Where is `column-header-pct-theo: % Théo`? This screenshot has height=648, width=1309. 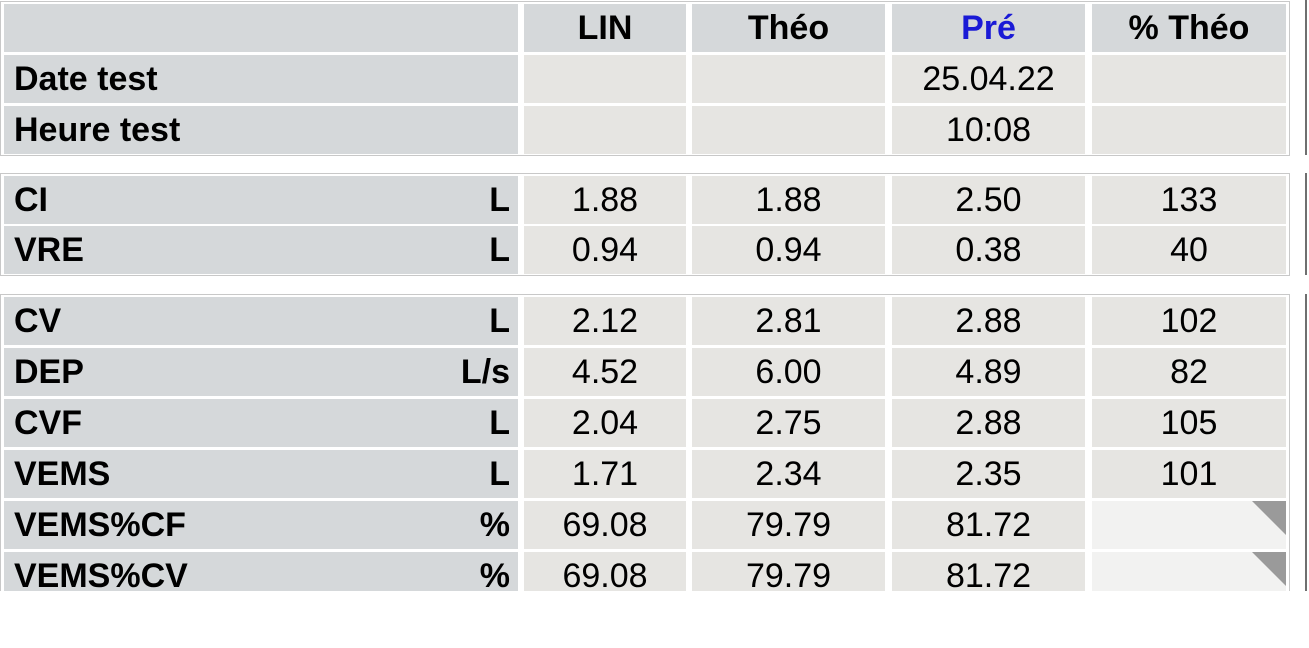 column-header-pct-theo: % Théo is located at coordinates (1189, 28).